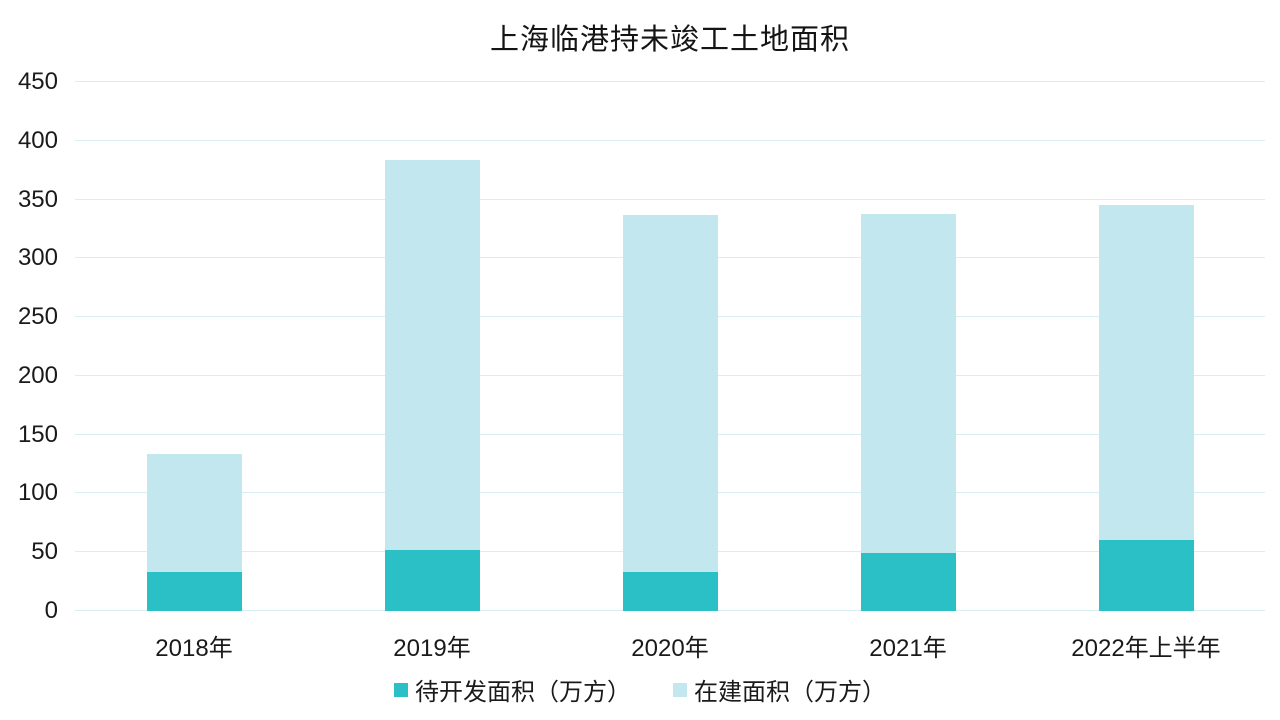  Describe the element at coordinates (908, 383) in the screenshot. I see `bar-segment-series1-cat3` at that location.